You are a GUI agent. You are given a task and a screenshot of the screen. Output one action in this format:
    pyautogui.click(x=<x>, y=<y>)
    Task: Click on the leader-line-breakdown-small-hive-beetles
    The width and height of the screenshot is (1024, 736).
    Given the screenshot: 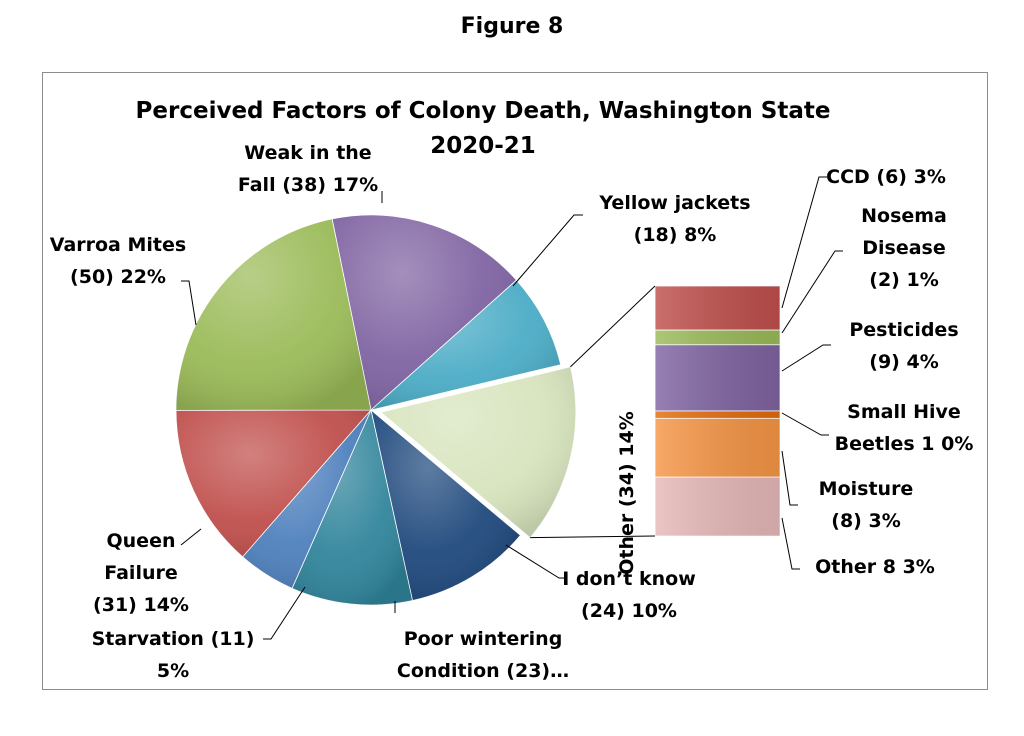 What is the action you would take?
    pyautogui.click(x=805, y=424)
    